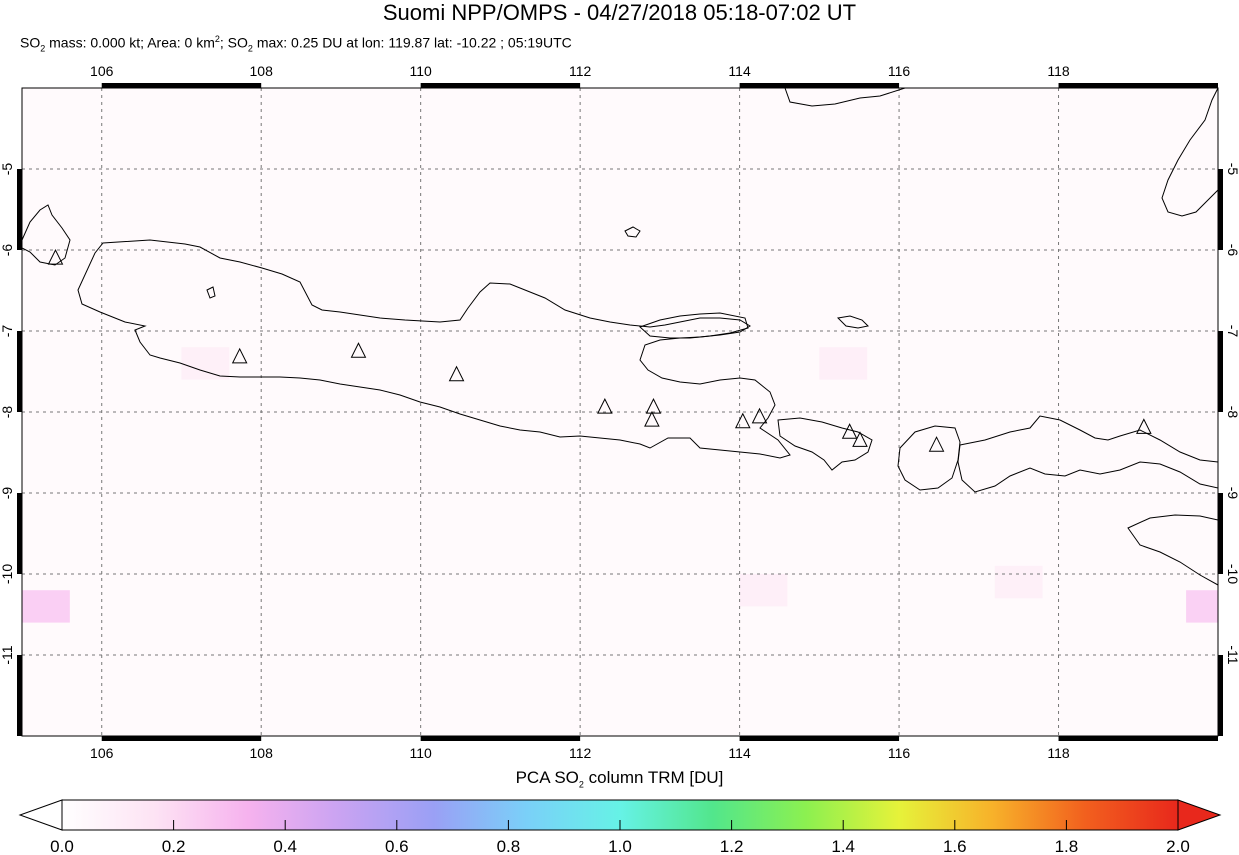 The height and width of the screenshot is (855, 1239). I want to click on lon-tick-label-bottom: 118, so click(1058, 752).